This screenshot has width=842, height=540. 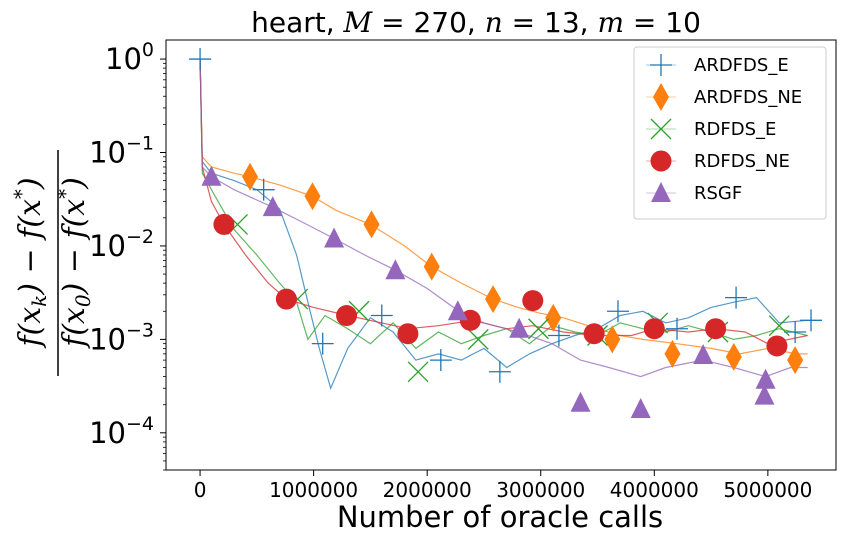 What do you see at coordinates (661, 129) in the screenshot?
I see `legend-rdfds-e-marker` at bounding box center [661, 129].